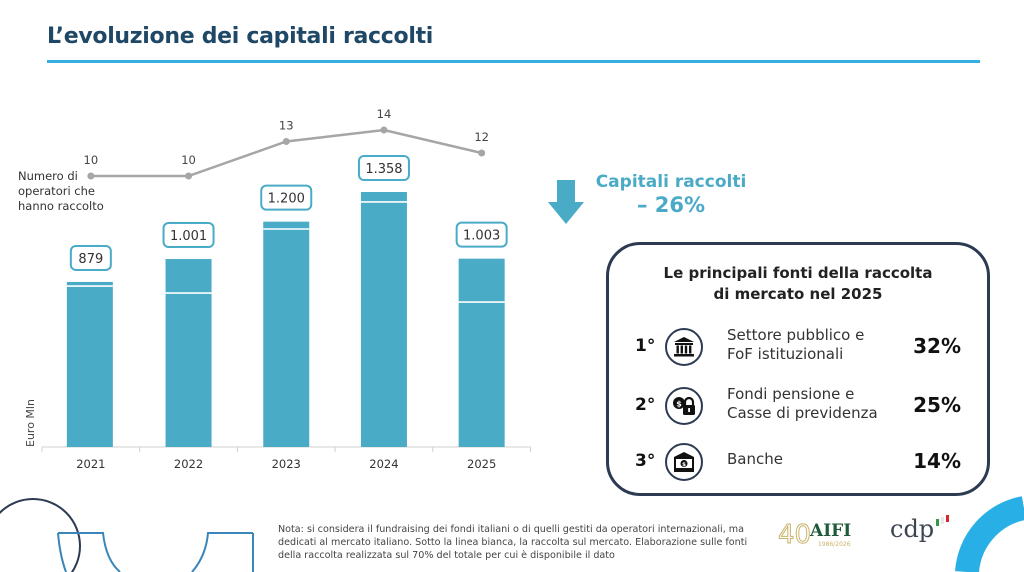  I want to click on operators-label-2024: 14, so click(384, 114).